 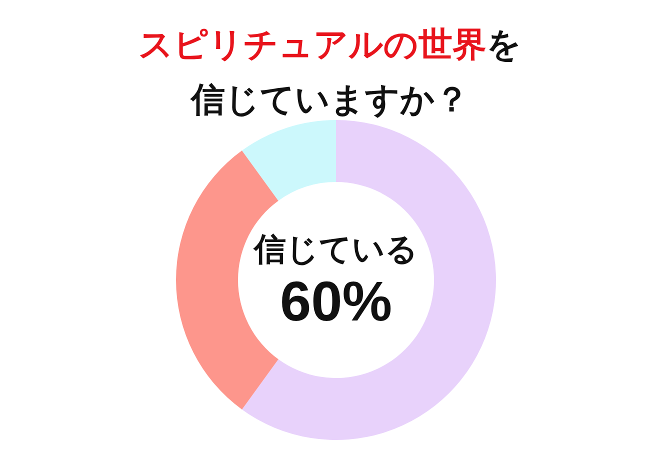 I want to click on chart-title: スピリチュアルの世界を信じていますか？, so click(x=330, y=72).